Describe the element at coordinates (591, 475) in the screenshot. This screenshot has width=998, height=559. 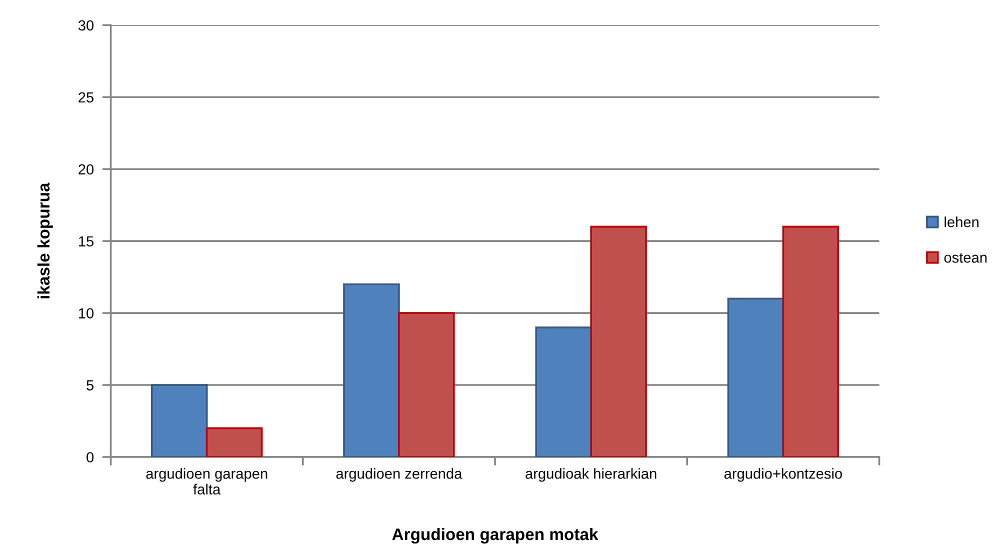
I see `x-tick-label: argudioak hierarkian` at that location.